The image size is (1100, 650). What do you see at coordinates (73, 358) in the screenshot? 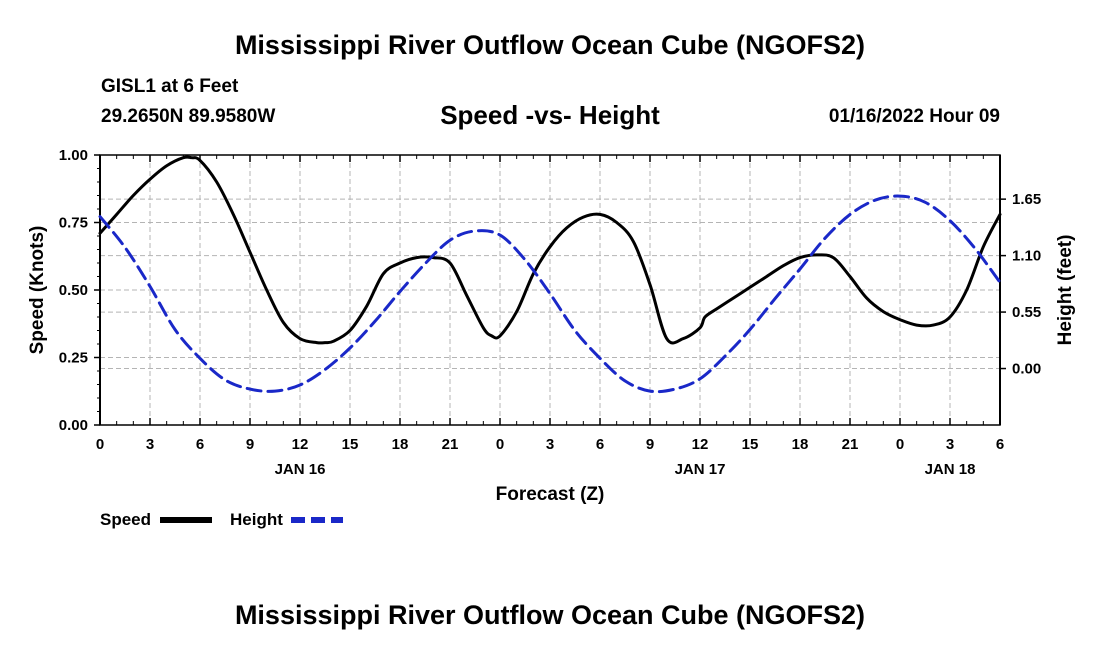
I see `y-tick-label: 0.25` at bounding box center [73, 358].